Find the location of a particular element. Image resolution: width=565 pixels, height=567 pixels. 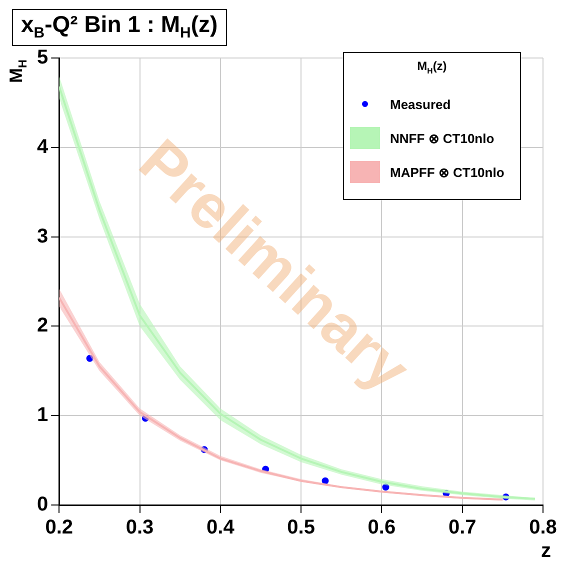

y-tick-label: 2 is located at coordinates (42, 325).